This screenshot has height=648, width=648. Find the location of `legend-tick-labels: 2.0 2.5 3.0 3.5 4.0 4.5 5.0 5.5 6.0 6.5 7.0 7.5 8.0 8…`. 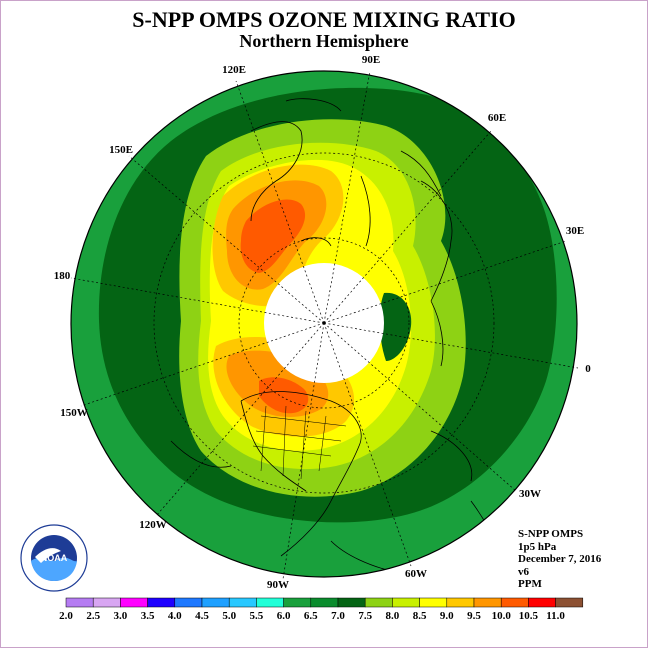

legend-tick-labels: 2.0 2.5 3.0 3.5 4.0 4.5 5.0 5.5 6.0 6.5 7.0 7.5 8.0 8… is located at coordinates (312, 616).